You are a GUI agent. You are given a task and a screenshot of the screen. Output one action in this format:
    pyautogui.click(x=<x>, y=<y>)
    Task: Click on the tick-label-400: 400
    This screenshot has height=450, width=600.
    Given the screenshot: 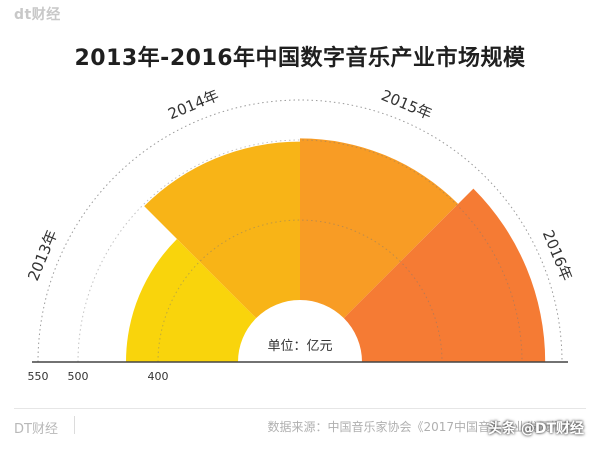 What is the action you would take?
    pyautogui.click(x=158, y=376)
    